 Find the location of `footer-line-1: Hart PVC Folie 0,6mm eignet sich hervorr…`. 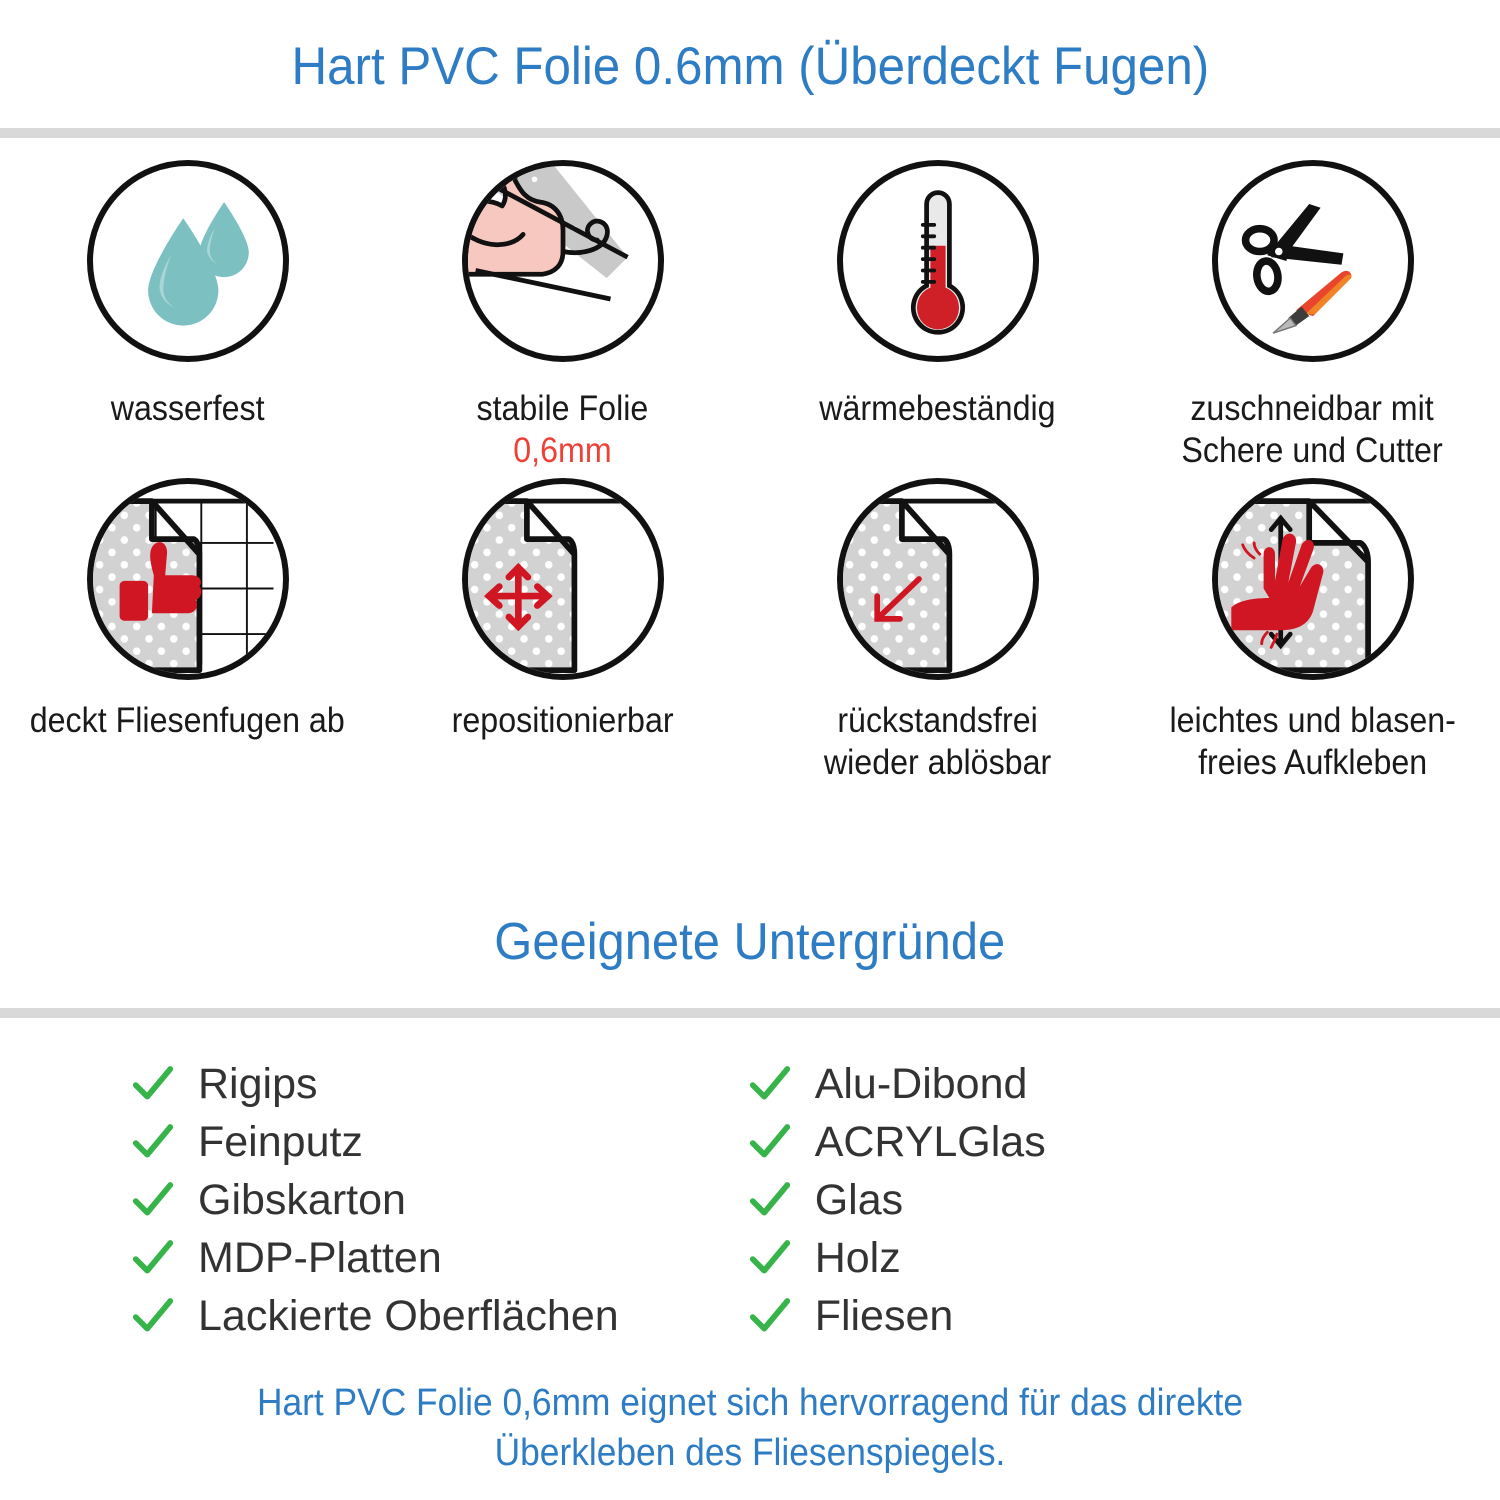

footer-line-1: Hart PVC Folie 0,6mm eignet sich hervorr… is located at coordinates (750, 1403).